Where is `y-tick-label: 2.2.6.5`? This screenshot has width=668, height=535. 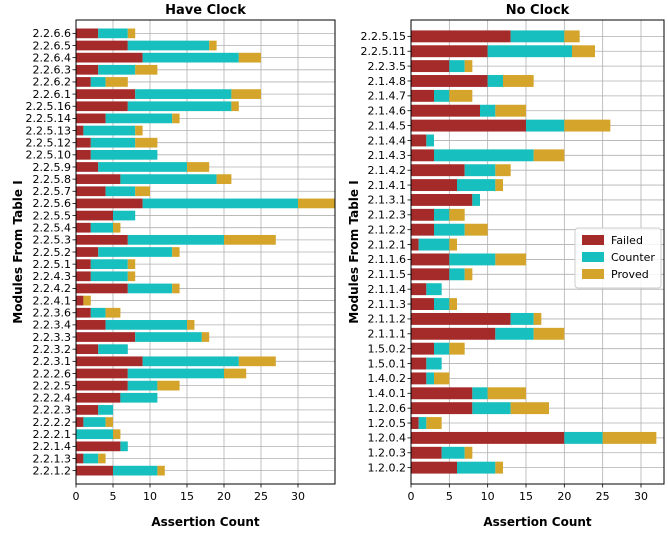 y-tick-label: 2.2.6.5 is located at coordinates (52, 45).